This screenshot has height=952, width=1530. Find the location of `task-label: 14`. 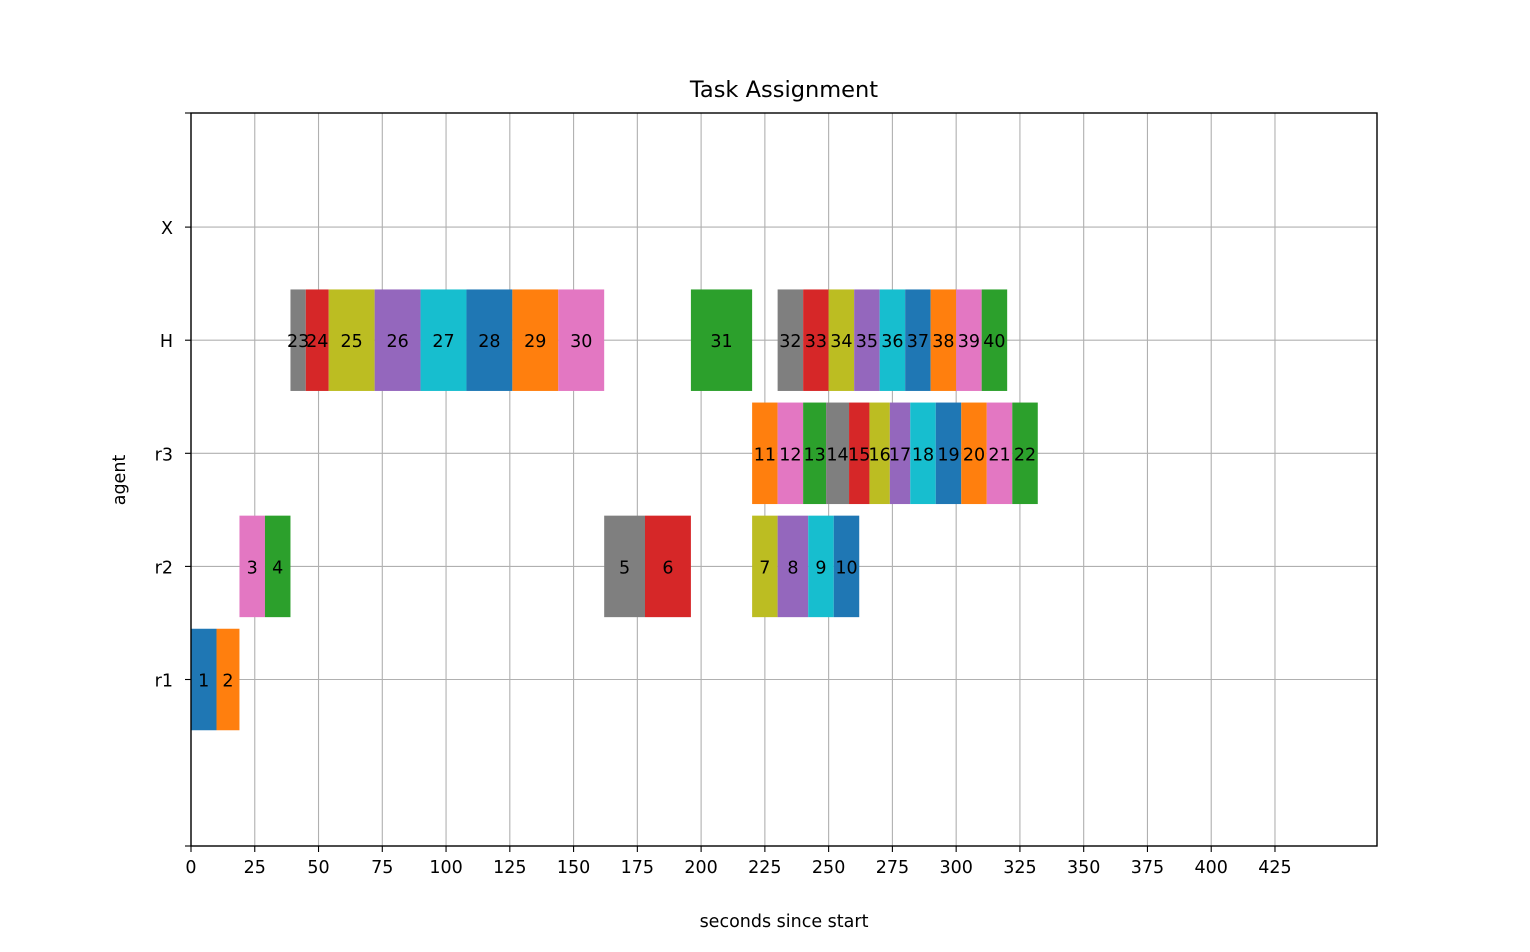

task-label: 14 is located at coordinates (837, 455).